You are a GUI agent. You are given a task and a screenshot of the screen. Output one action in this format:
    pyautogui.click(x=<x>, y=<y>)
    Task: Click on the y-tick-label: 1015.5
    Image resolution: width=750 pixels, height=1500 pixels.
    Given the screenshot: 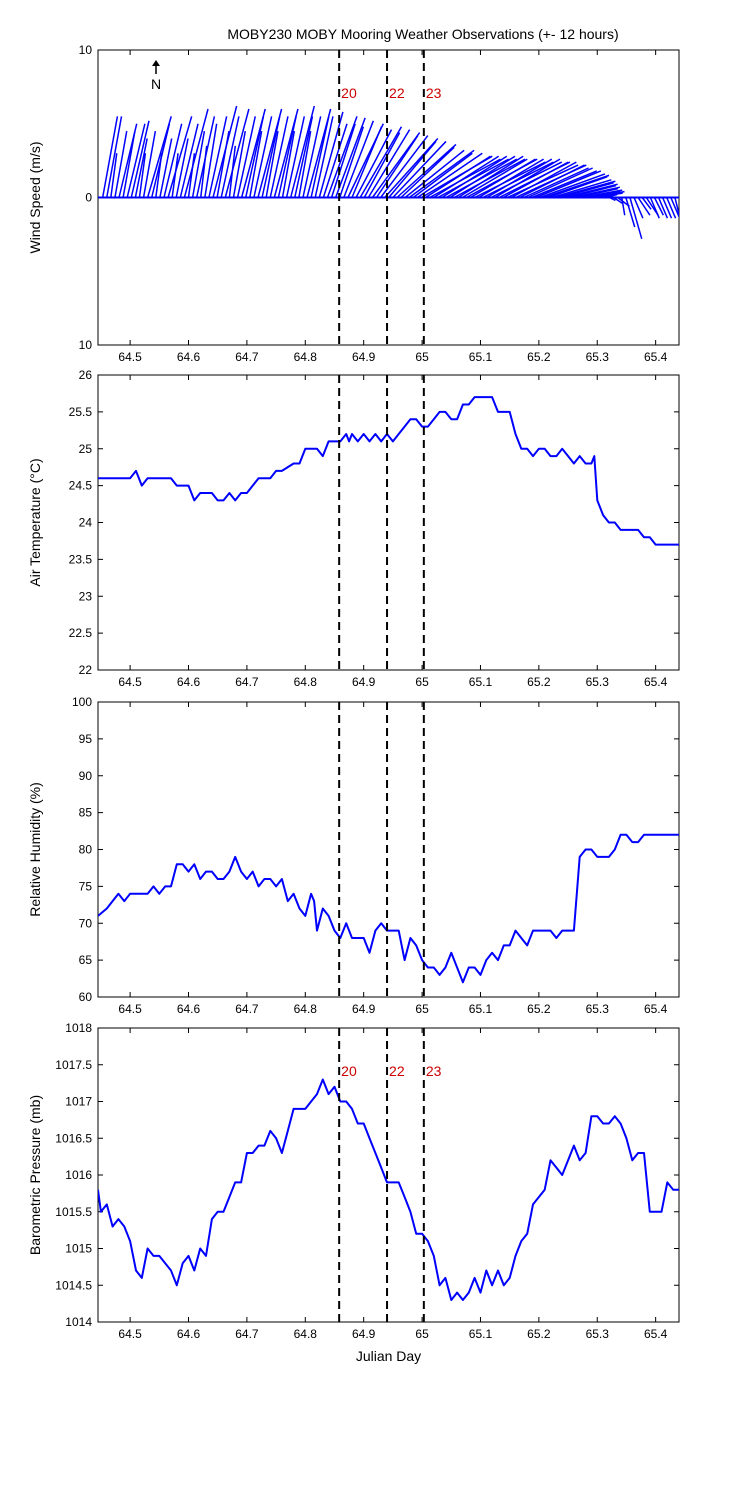 What is the action you would take?
    pyautogui.click(x=73, y=1212)
    